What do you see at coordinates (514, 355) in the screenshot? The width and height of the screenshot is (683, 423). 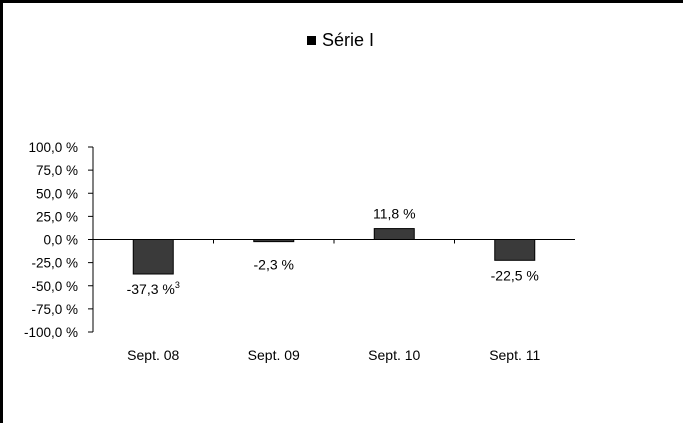 I see `x-tick-label: Sept. 11` at bounding box center [514, 355].